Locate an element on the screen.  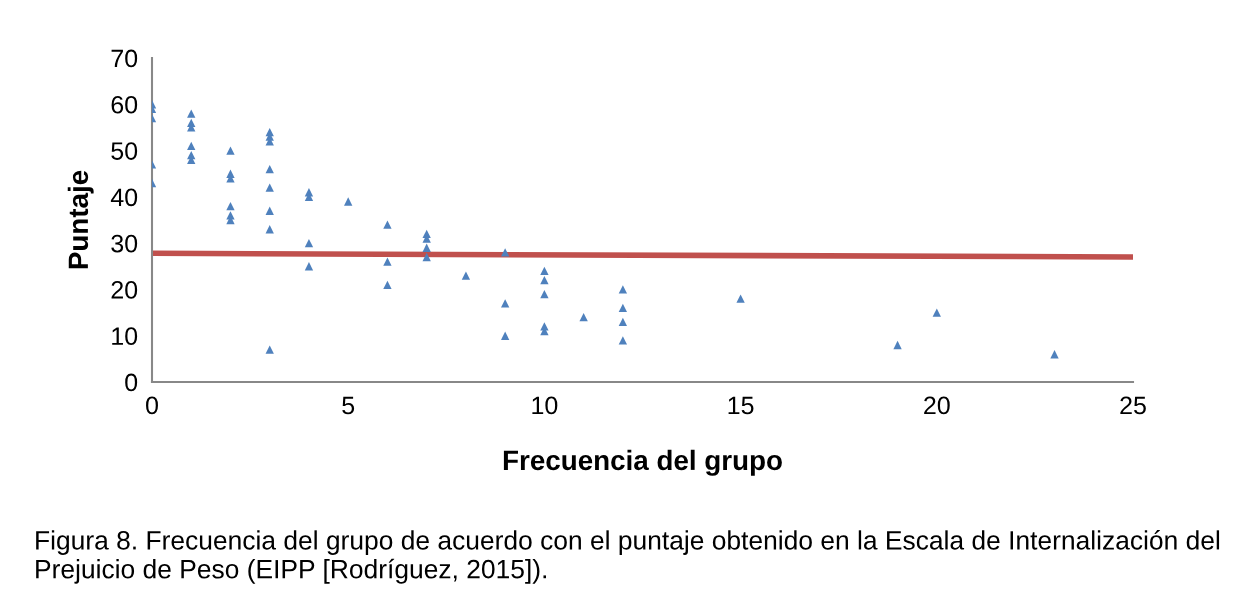
x-tick-label: 10 is located at coordinates (545, 405).